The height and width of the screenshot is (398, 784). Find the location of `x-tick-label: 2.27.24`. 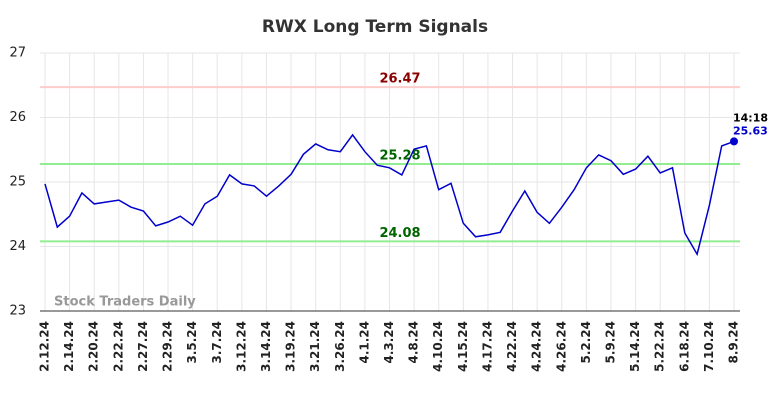

x-tick-label: 2.27.24 is located at coordinates (143, 346).